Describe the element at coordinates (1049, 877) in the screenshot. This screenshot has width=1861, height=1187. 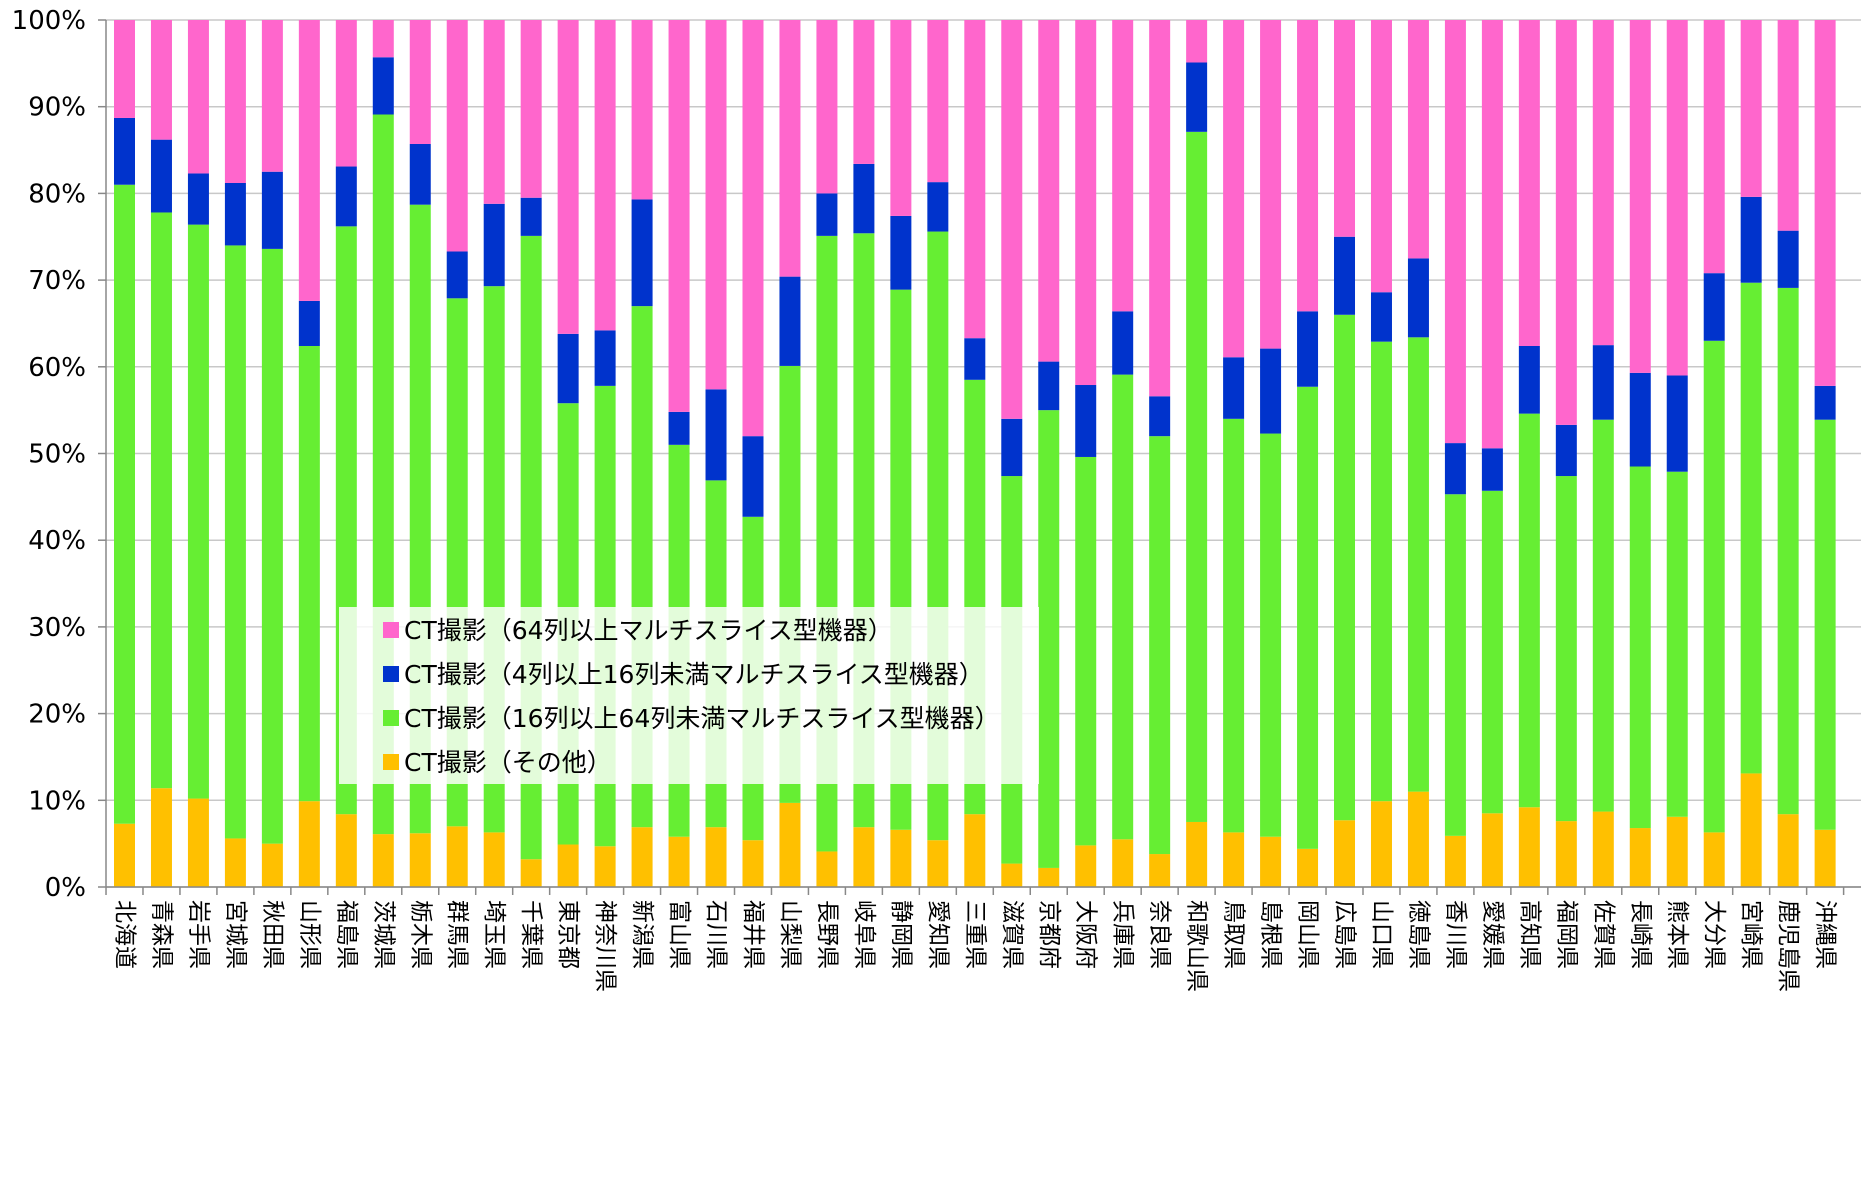
I see `bar-segment-京都府-s0` at that location.